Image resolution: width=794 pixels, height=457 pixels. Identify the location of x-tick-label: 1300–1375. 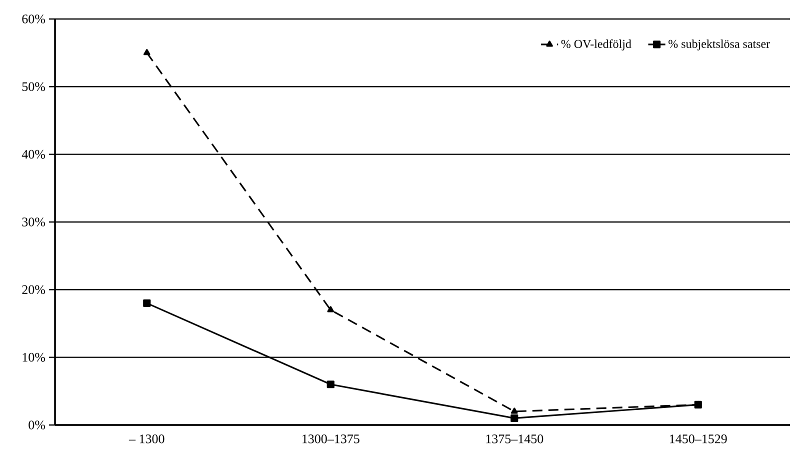
(331, 439).